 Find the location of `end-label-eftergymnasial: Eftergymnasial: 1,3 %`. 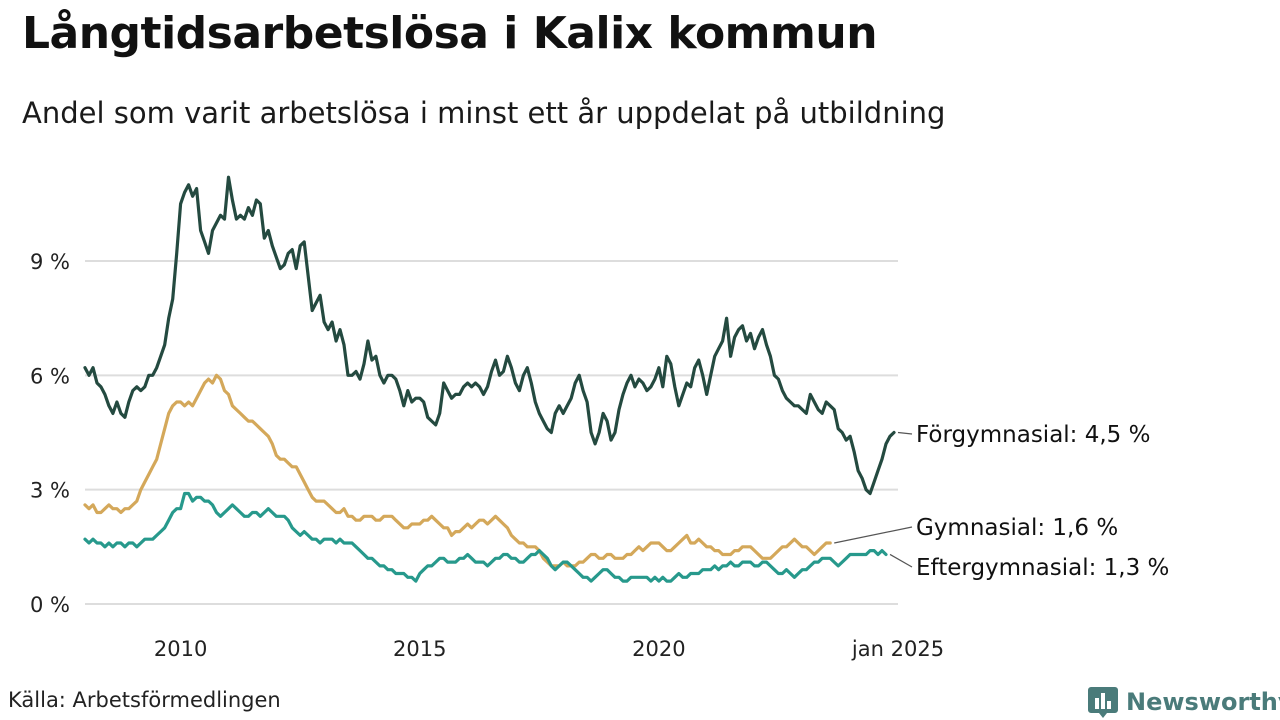

end-label-eftergymnasial: Eftergymnasial: 1,3 % is located at coordinates (1042, 568).